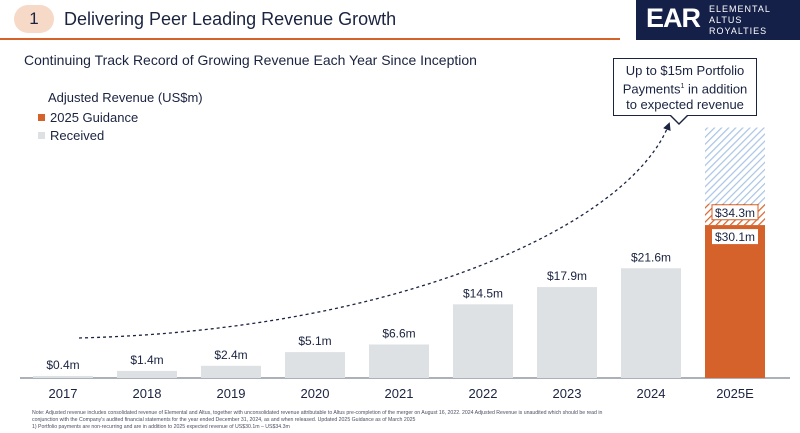  What do you see at coordinates (120, 135) in the screenshot?
I see `legend-item-received: Received` at bounding box center [120, 135].